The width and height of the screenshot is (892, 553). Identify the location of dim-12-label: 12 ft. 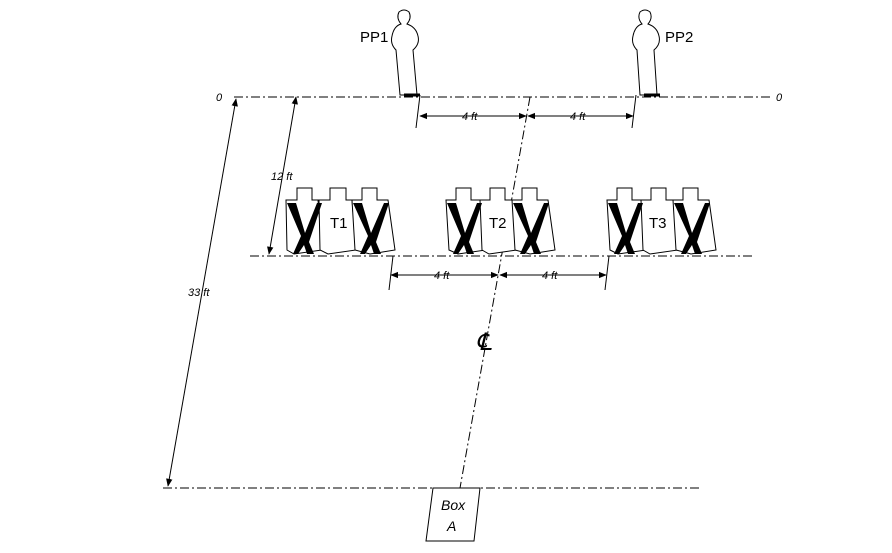
(282, 177).